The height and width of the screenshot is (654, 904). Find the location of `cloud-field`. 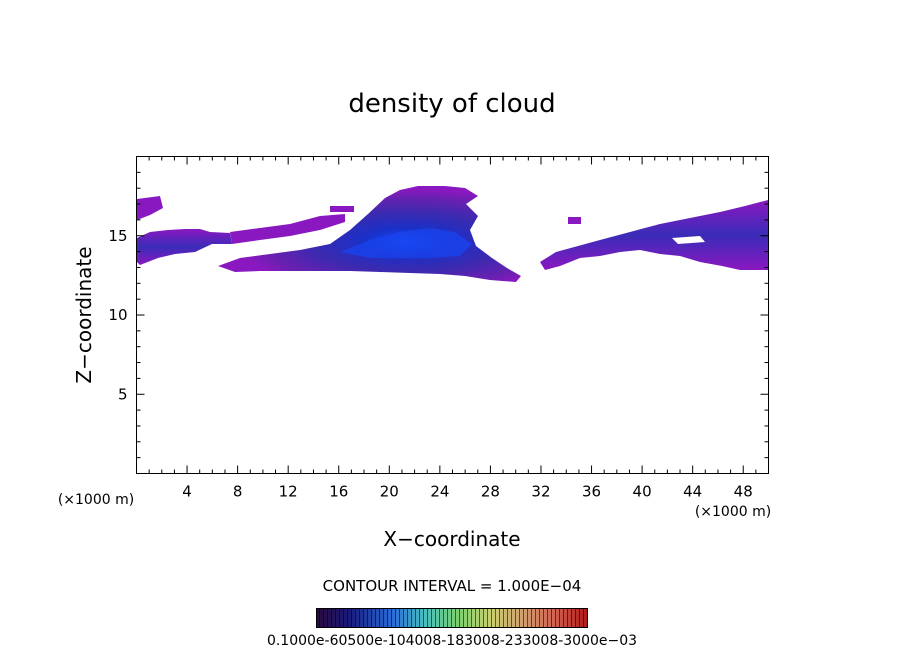

cloud-field is located at coordinates (452, 234).